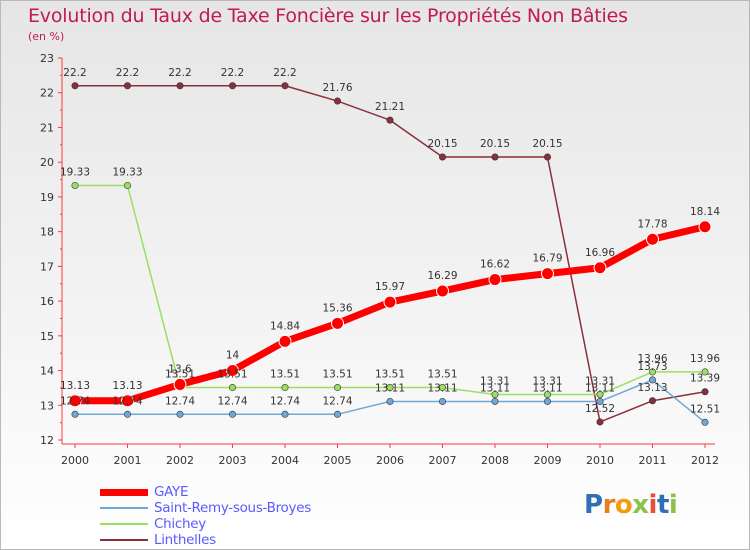  Describe the element at coordinates (285, 460) in the screenshot. I see `x-tick-label: 2004` at that location.